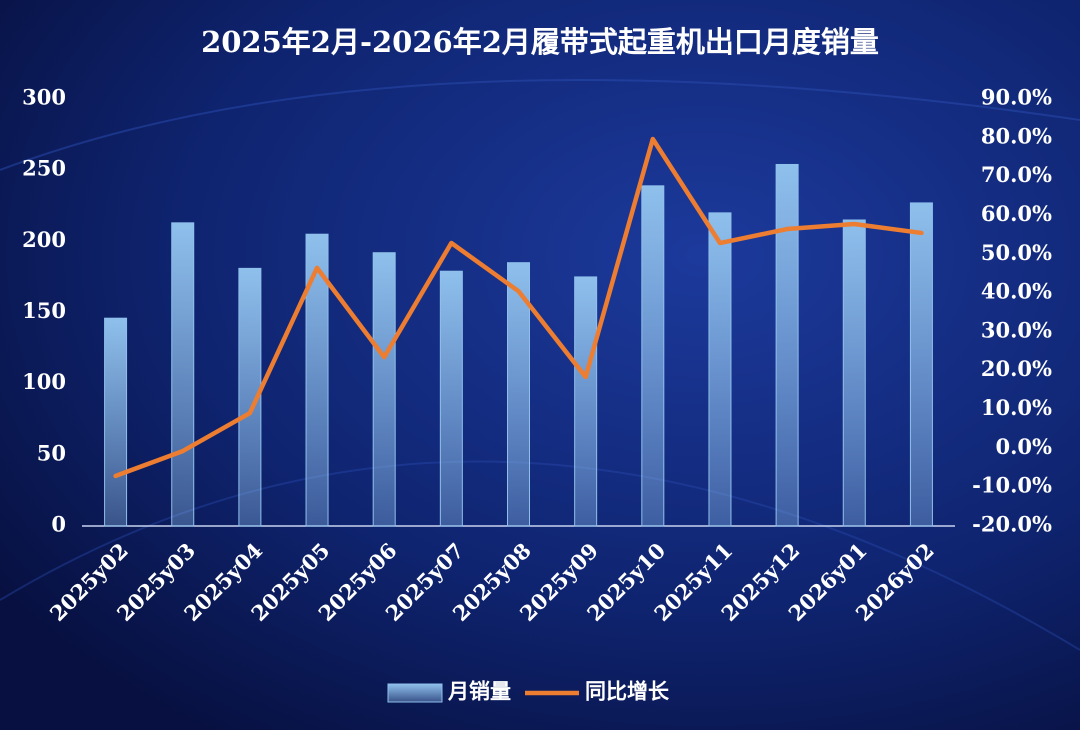 This screenshot has height=730, width=1080. What do you see at coordinates (1016, 213) in the screenshot?
I see `y2-tick-label: 60.0%` at bounding box center [1016, 213].